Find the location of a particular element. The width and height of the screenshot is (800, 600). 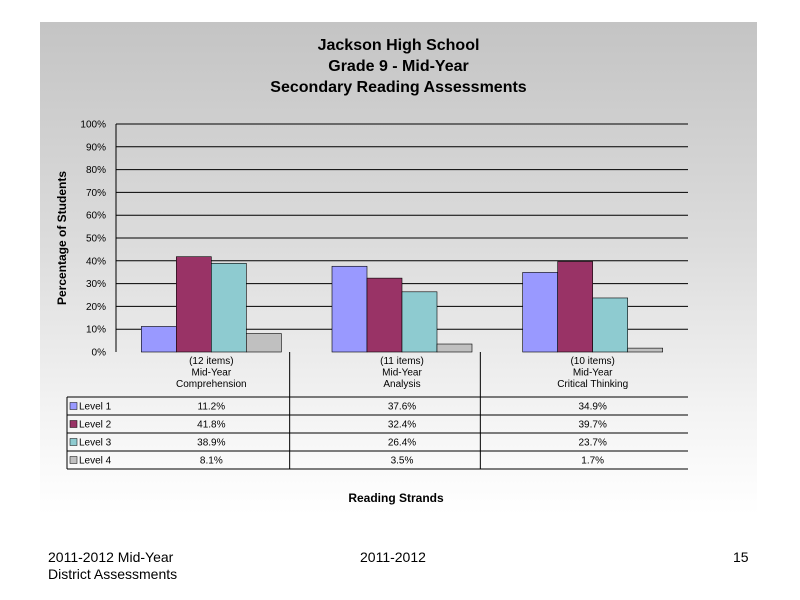

data-label: 11.2% is located at coordinates (212, 407).